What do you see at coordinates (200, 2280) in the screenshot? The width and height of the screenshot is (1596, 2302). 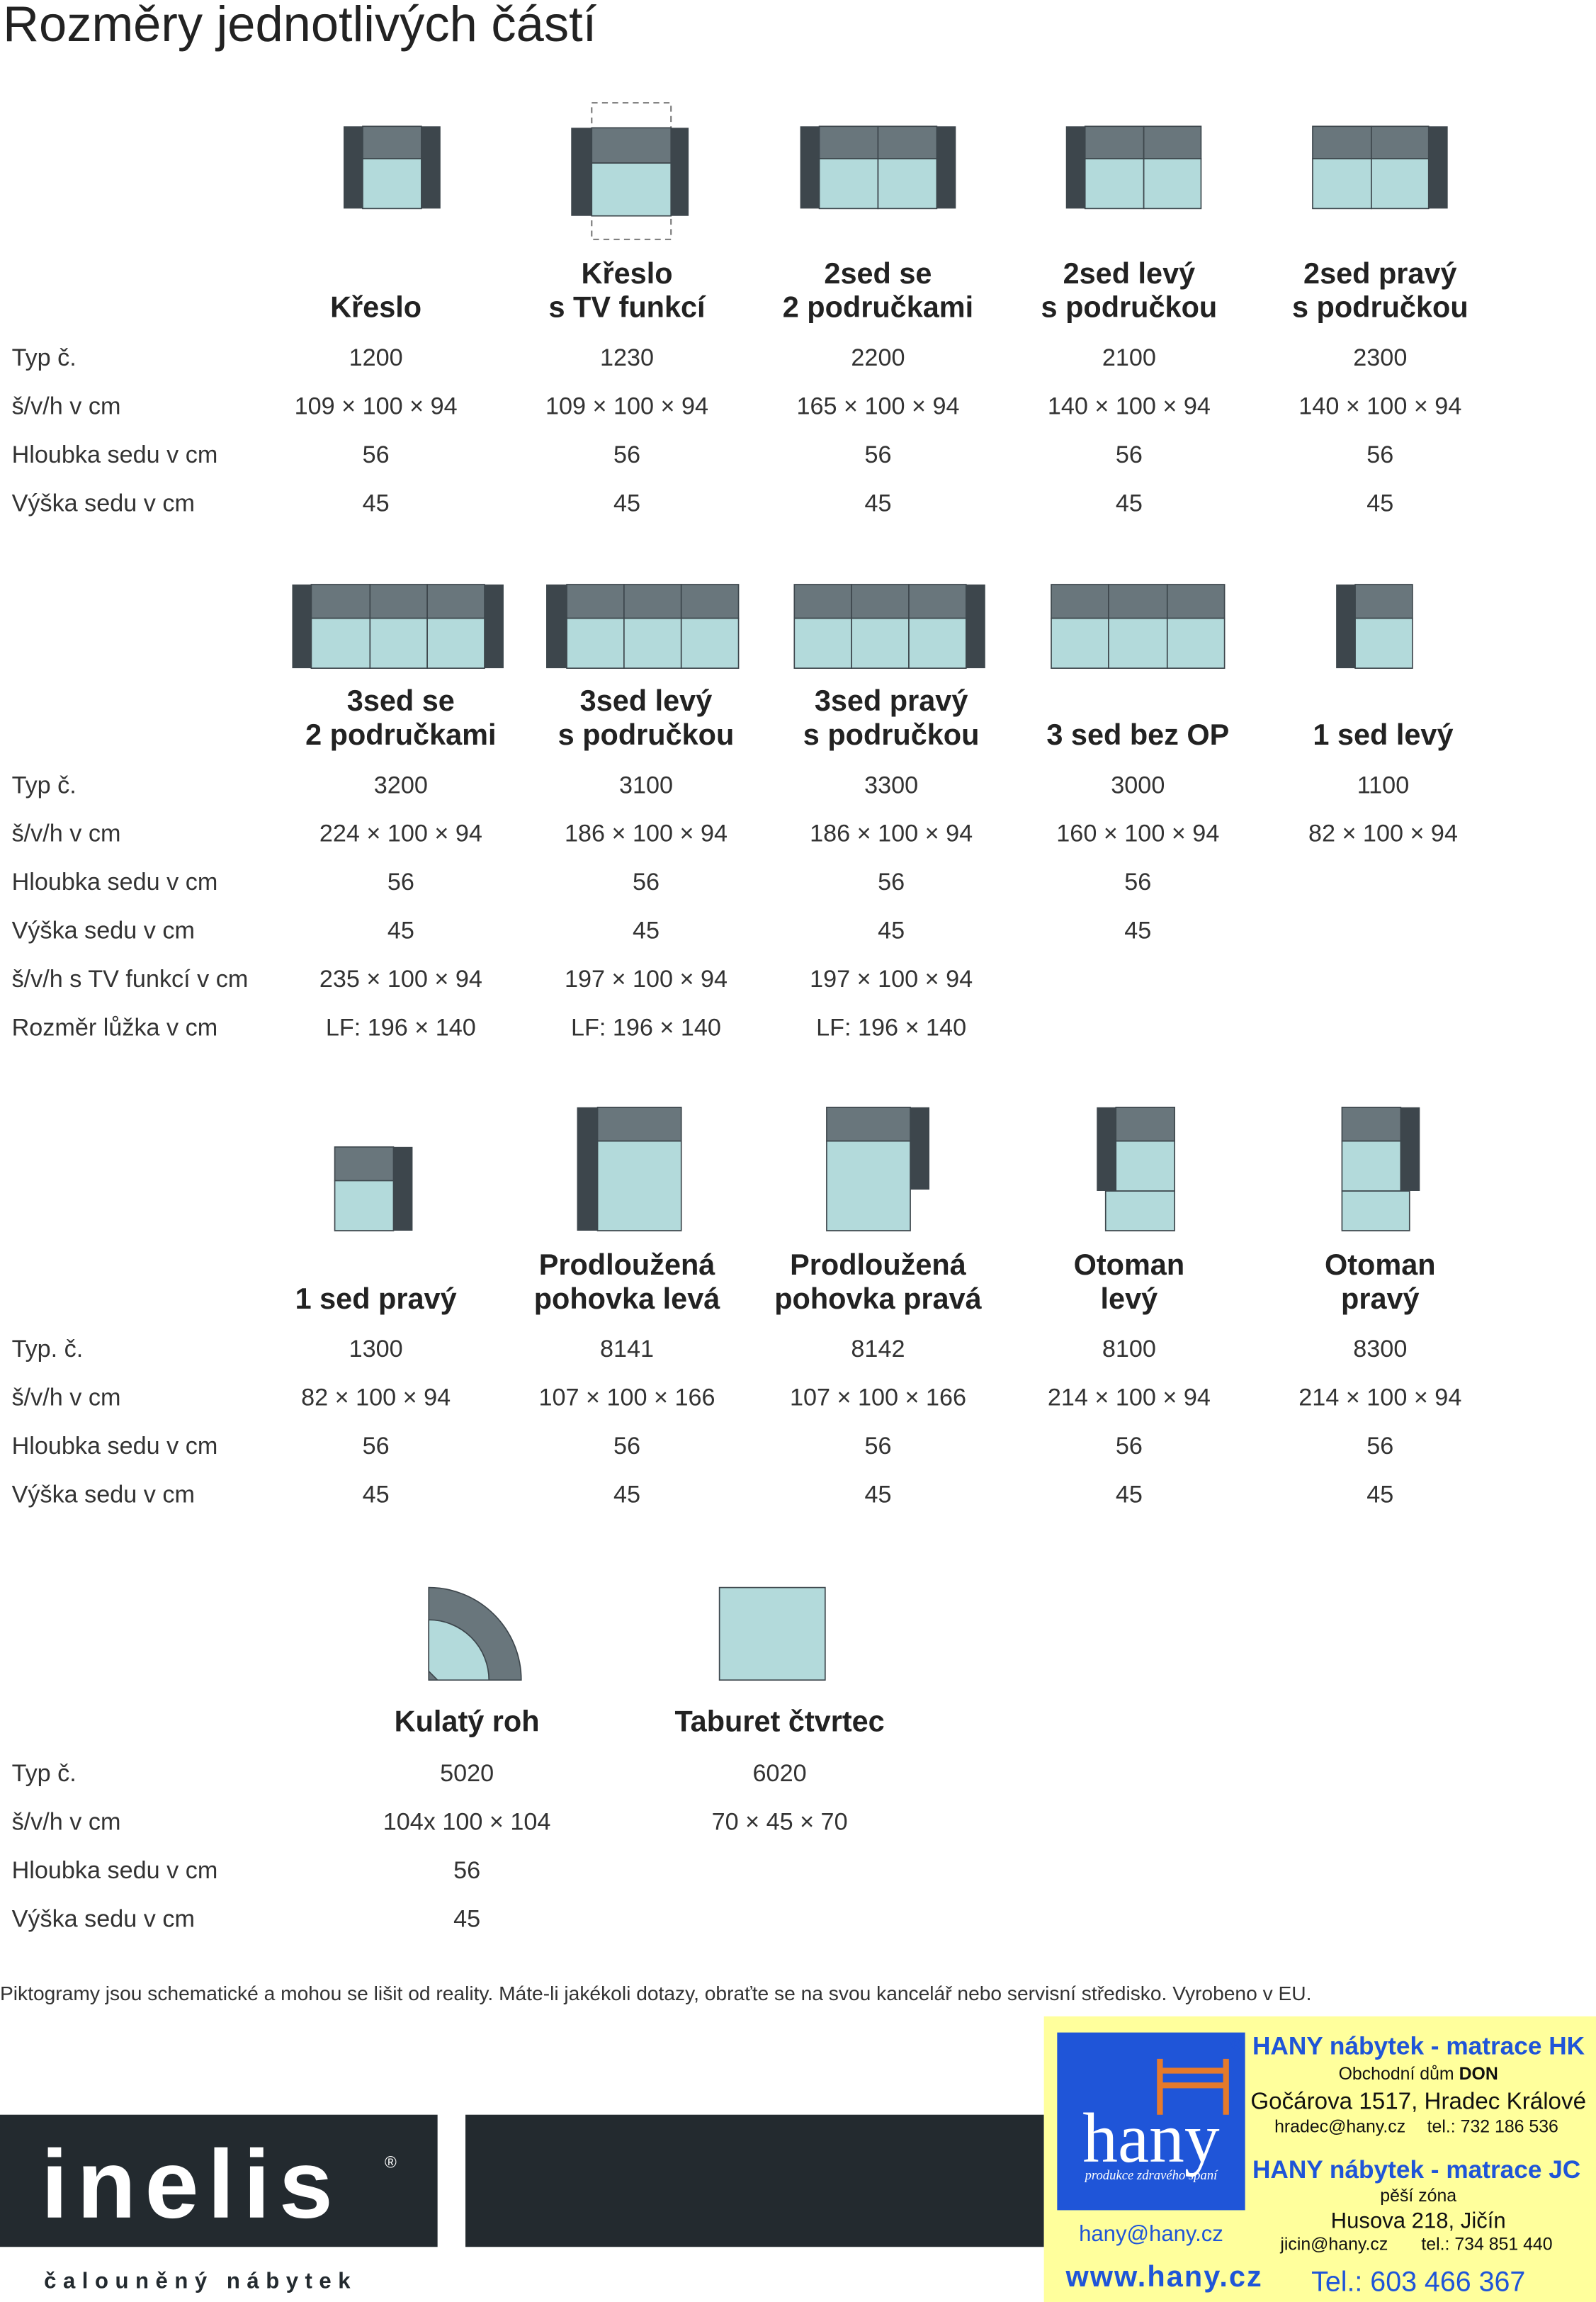 I see `brand-tagline: čalouněný nábytek` at bounding box center [200, 2280].